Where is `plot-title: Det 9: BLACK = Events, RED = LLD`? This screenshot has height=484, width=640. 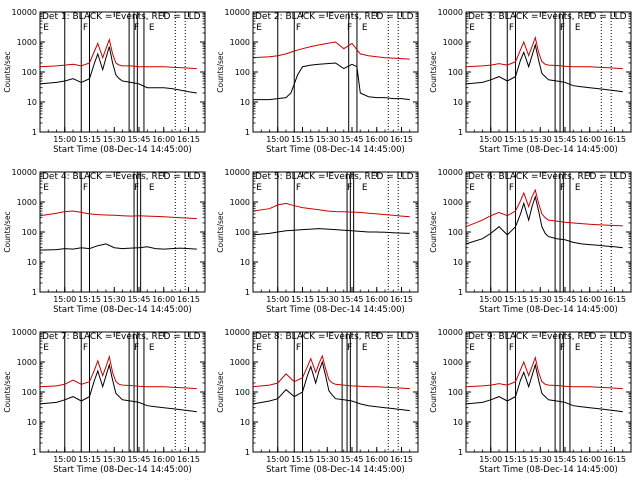 plot-title: Det 9: BLACK = Events, RED = LLD is located at coordinates (547, 337).